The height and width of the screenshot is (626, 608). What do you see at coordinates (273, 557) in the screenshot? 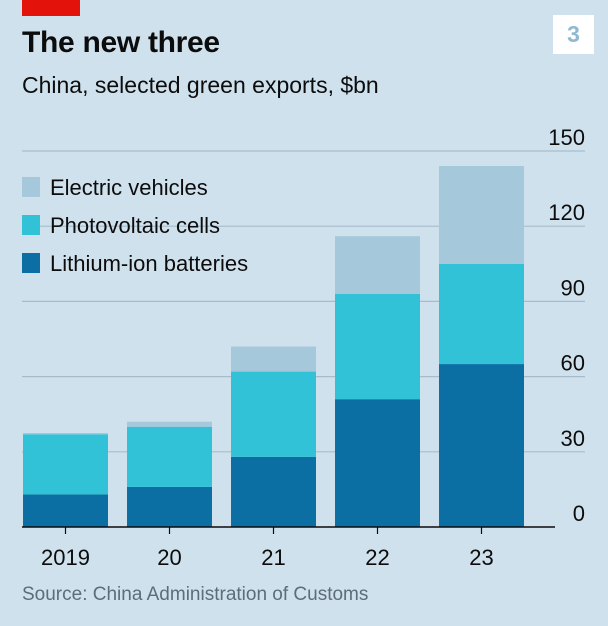
I see `x-tick-label: 21` at bounding box center [273, 557].